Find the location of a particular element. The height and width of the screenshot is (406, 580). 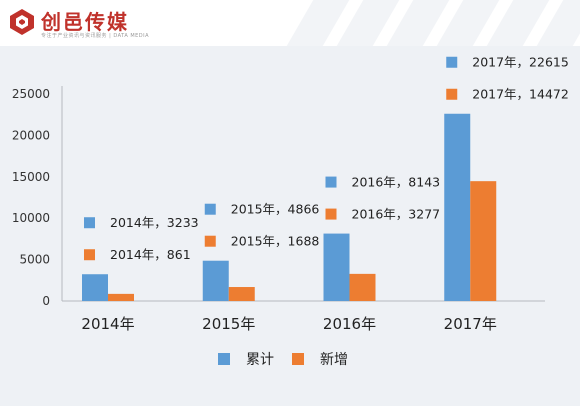

y-tick-label: 5000 is located at coordinates (34, 260).